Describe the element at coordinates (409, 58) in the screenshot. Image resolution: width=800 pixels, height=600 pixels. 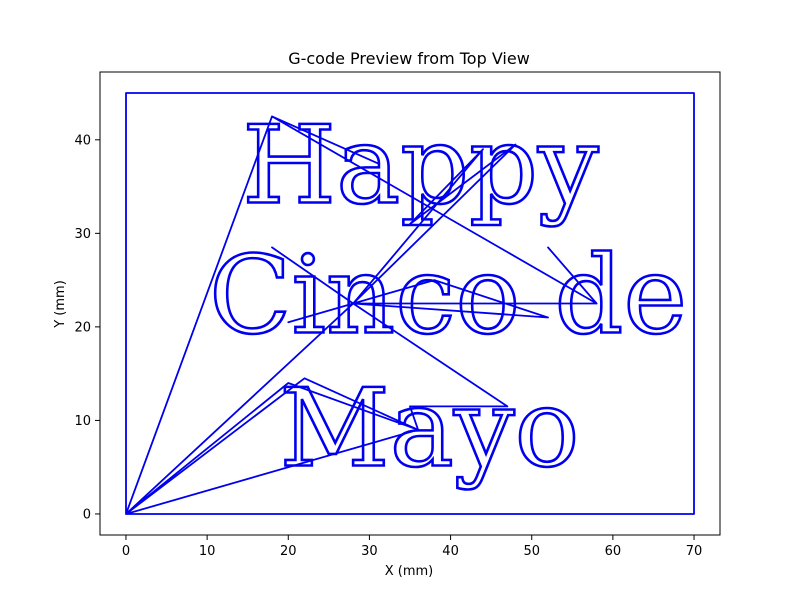
I see `chart-title: G-code Preview from Top View` at that location.